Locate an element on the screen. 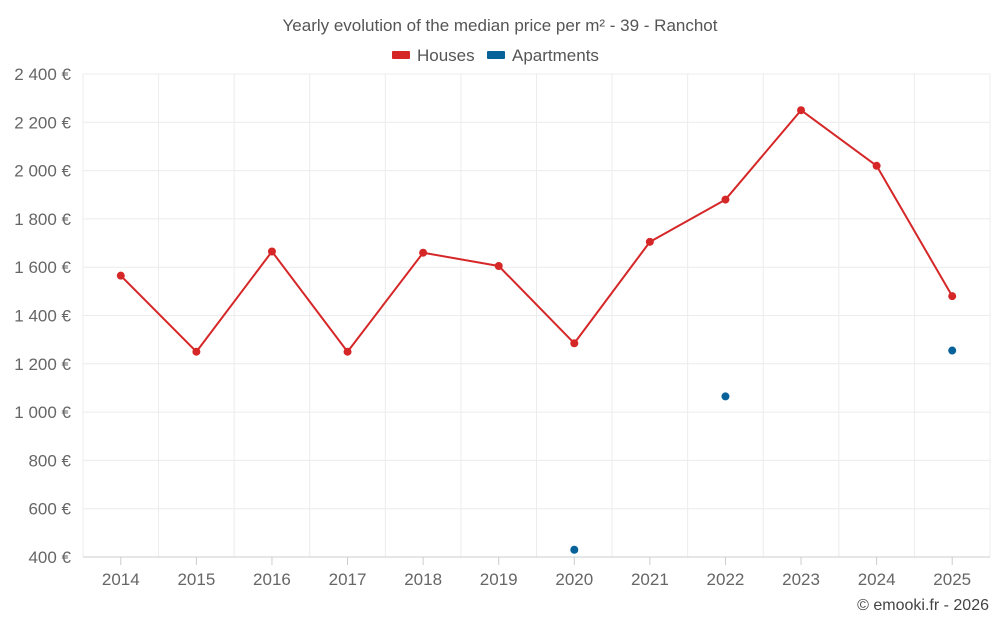 The width and height of the screenshot is (1000, 625). legend-item-apartments: Apartments is located at coordinates (543, 55).